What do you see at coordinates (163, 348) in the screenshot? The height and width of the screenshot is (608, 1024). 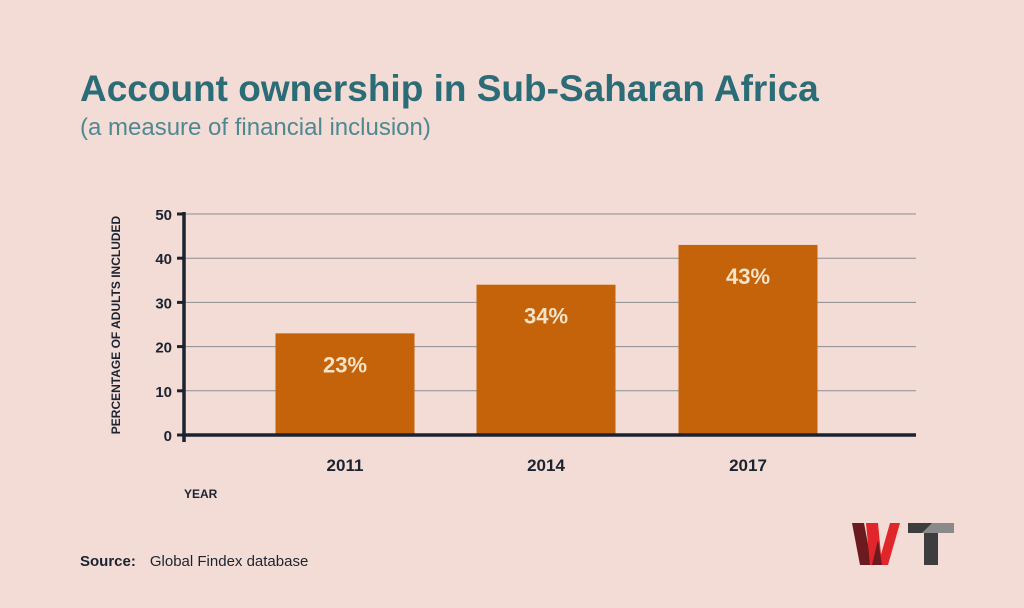 I see `y-tick-label: 20` at bounding box center [163, 348].